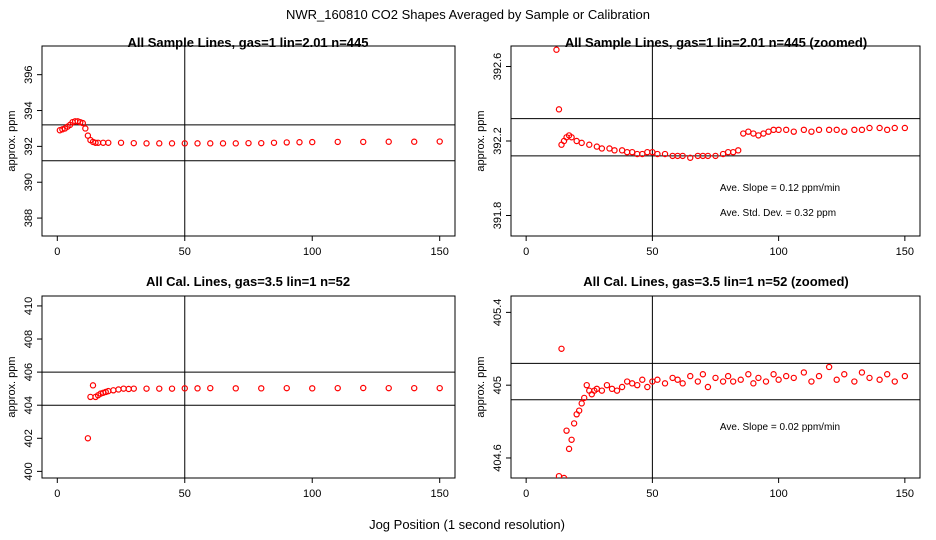 The height and width of the screenshot is (540, 936). I want to click on y-tick-label: 405.4, so click(498, 313).